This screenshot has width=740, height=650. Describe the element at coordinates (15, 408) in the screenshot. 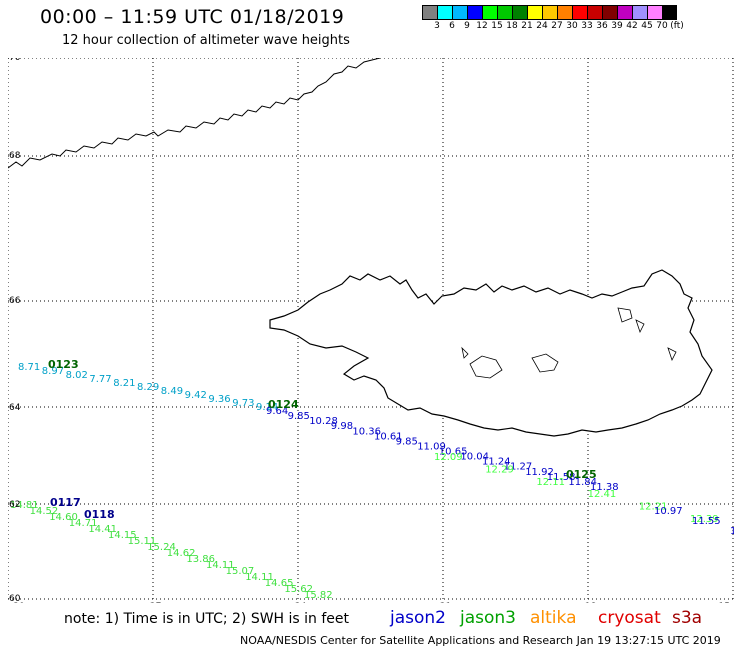

I see `latitude-label: 64` at that location.